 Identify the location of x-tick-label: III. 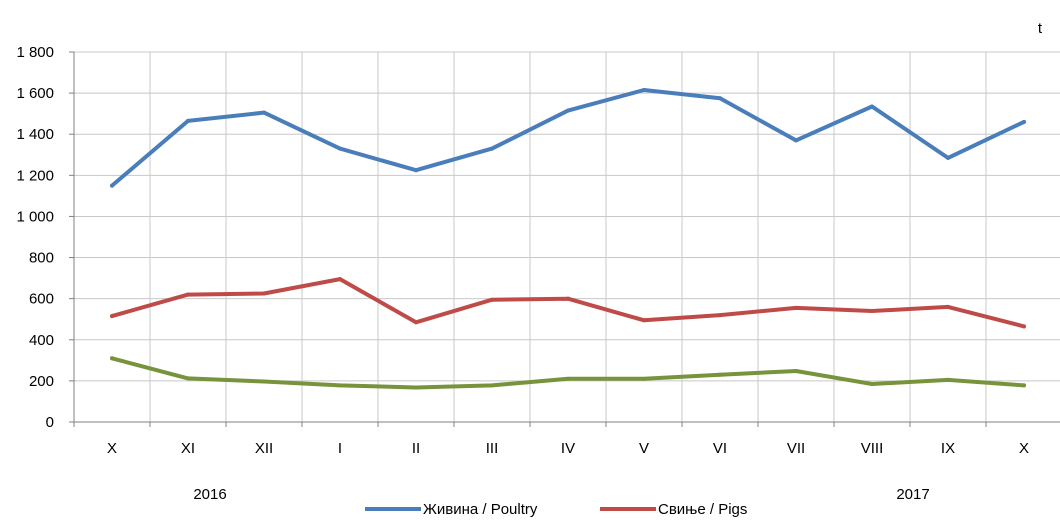
(492, 448).